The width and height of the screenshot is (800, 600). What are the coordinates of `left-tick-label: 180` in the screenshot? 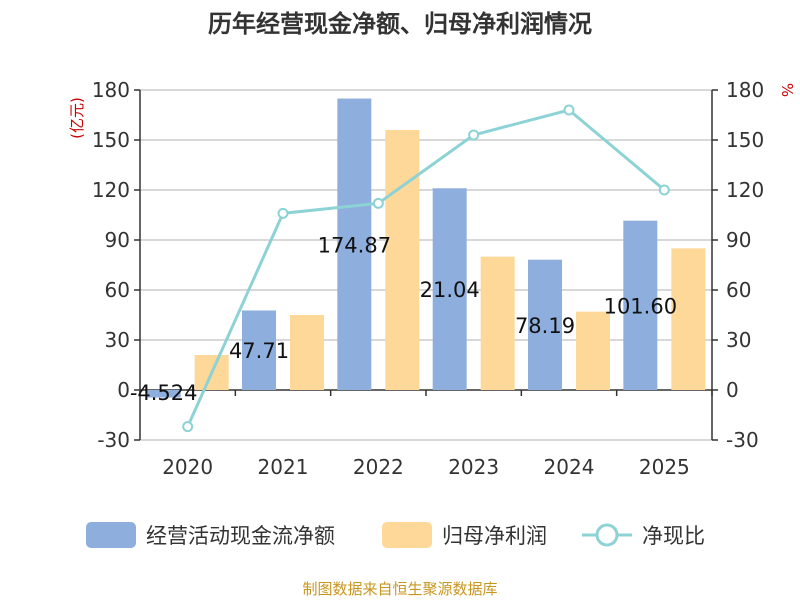 It's located at (111, 90).